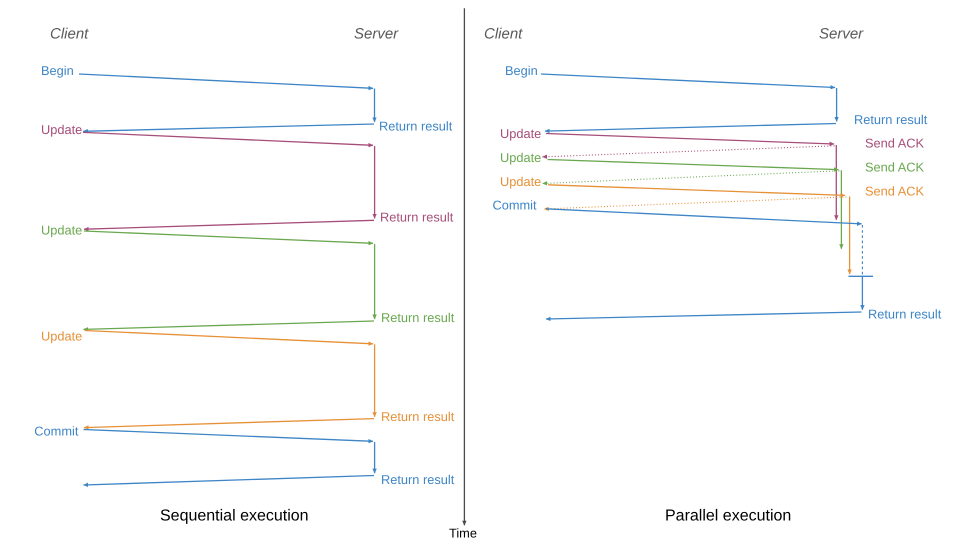 This screenshot has height=540, width=960. Describe the element at coordinates (463, 532) in the screenshot. I see `svg-text: Time` at that location.